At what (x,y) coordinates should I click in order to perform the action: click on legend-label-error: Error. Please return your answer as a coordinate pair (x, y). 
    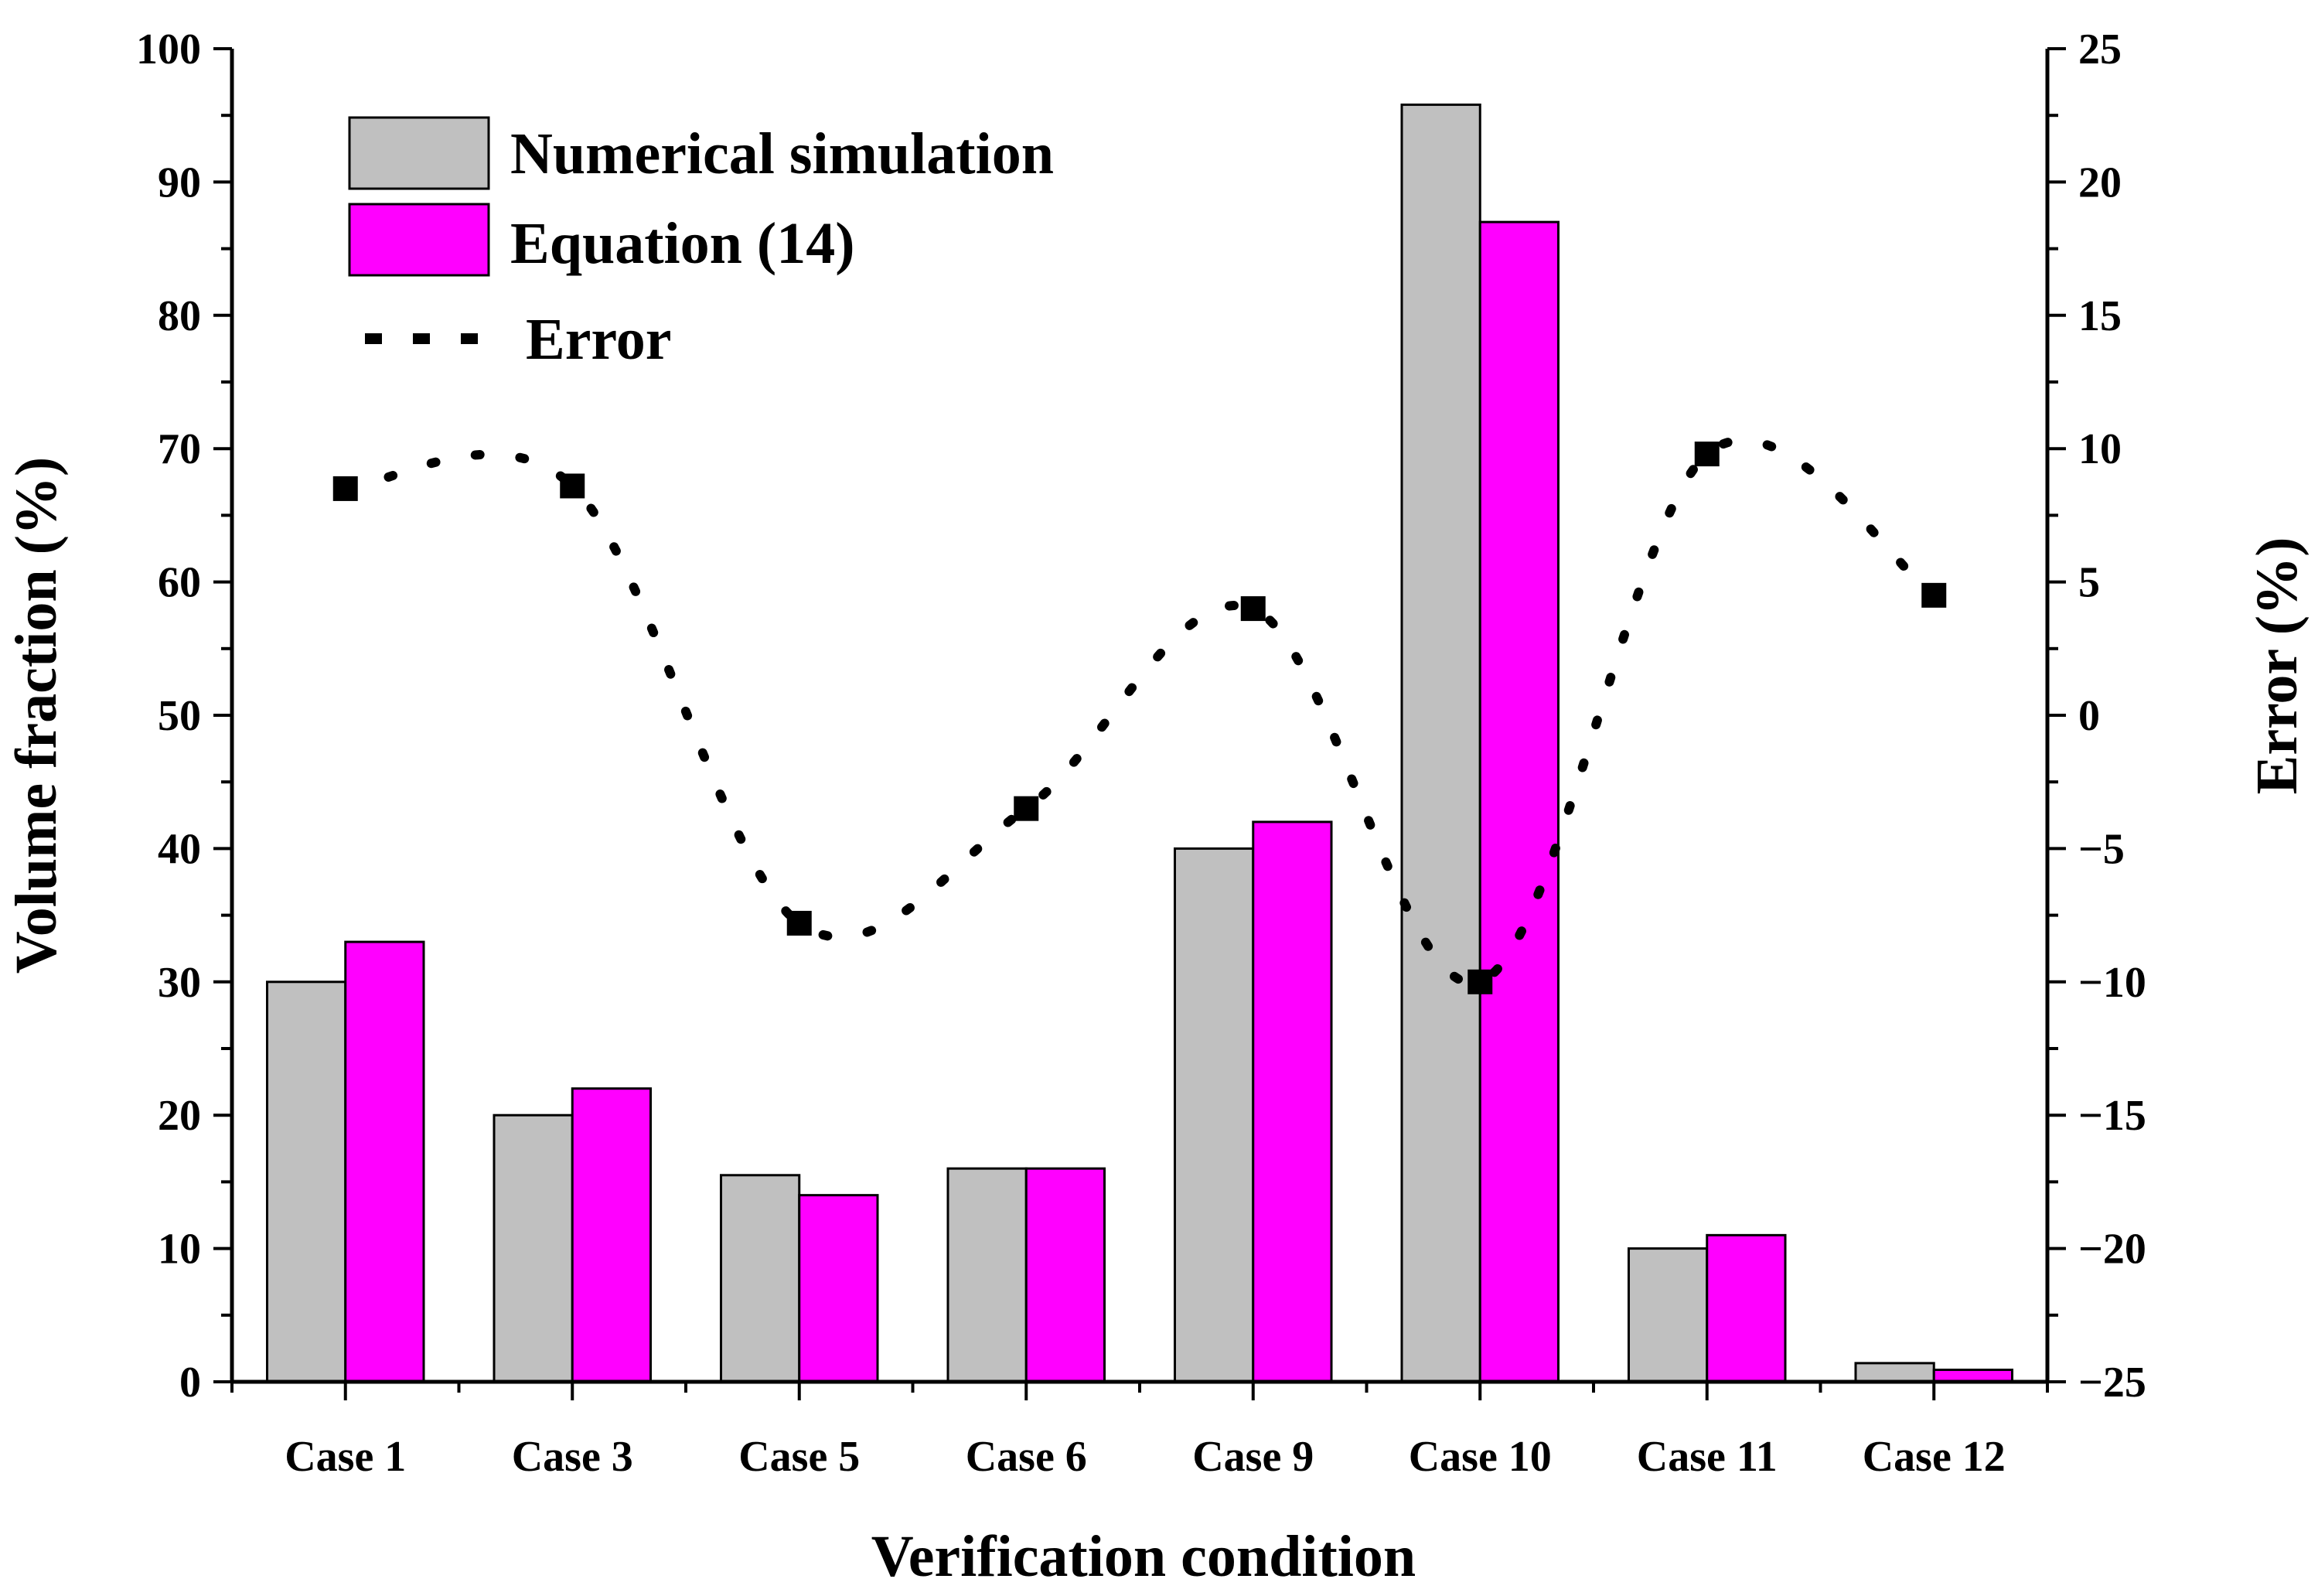
    Looking at the image, I should click on (599, 339).